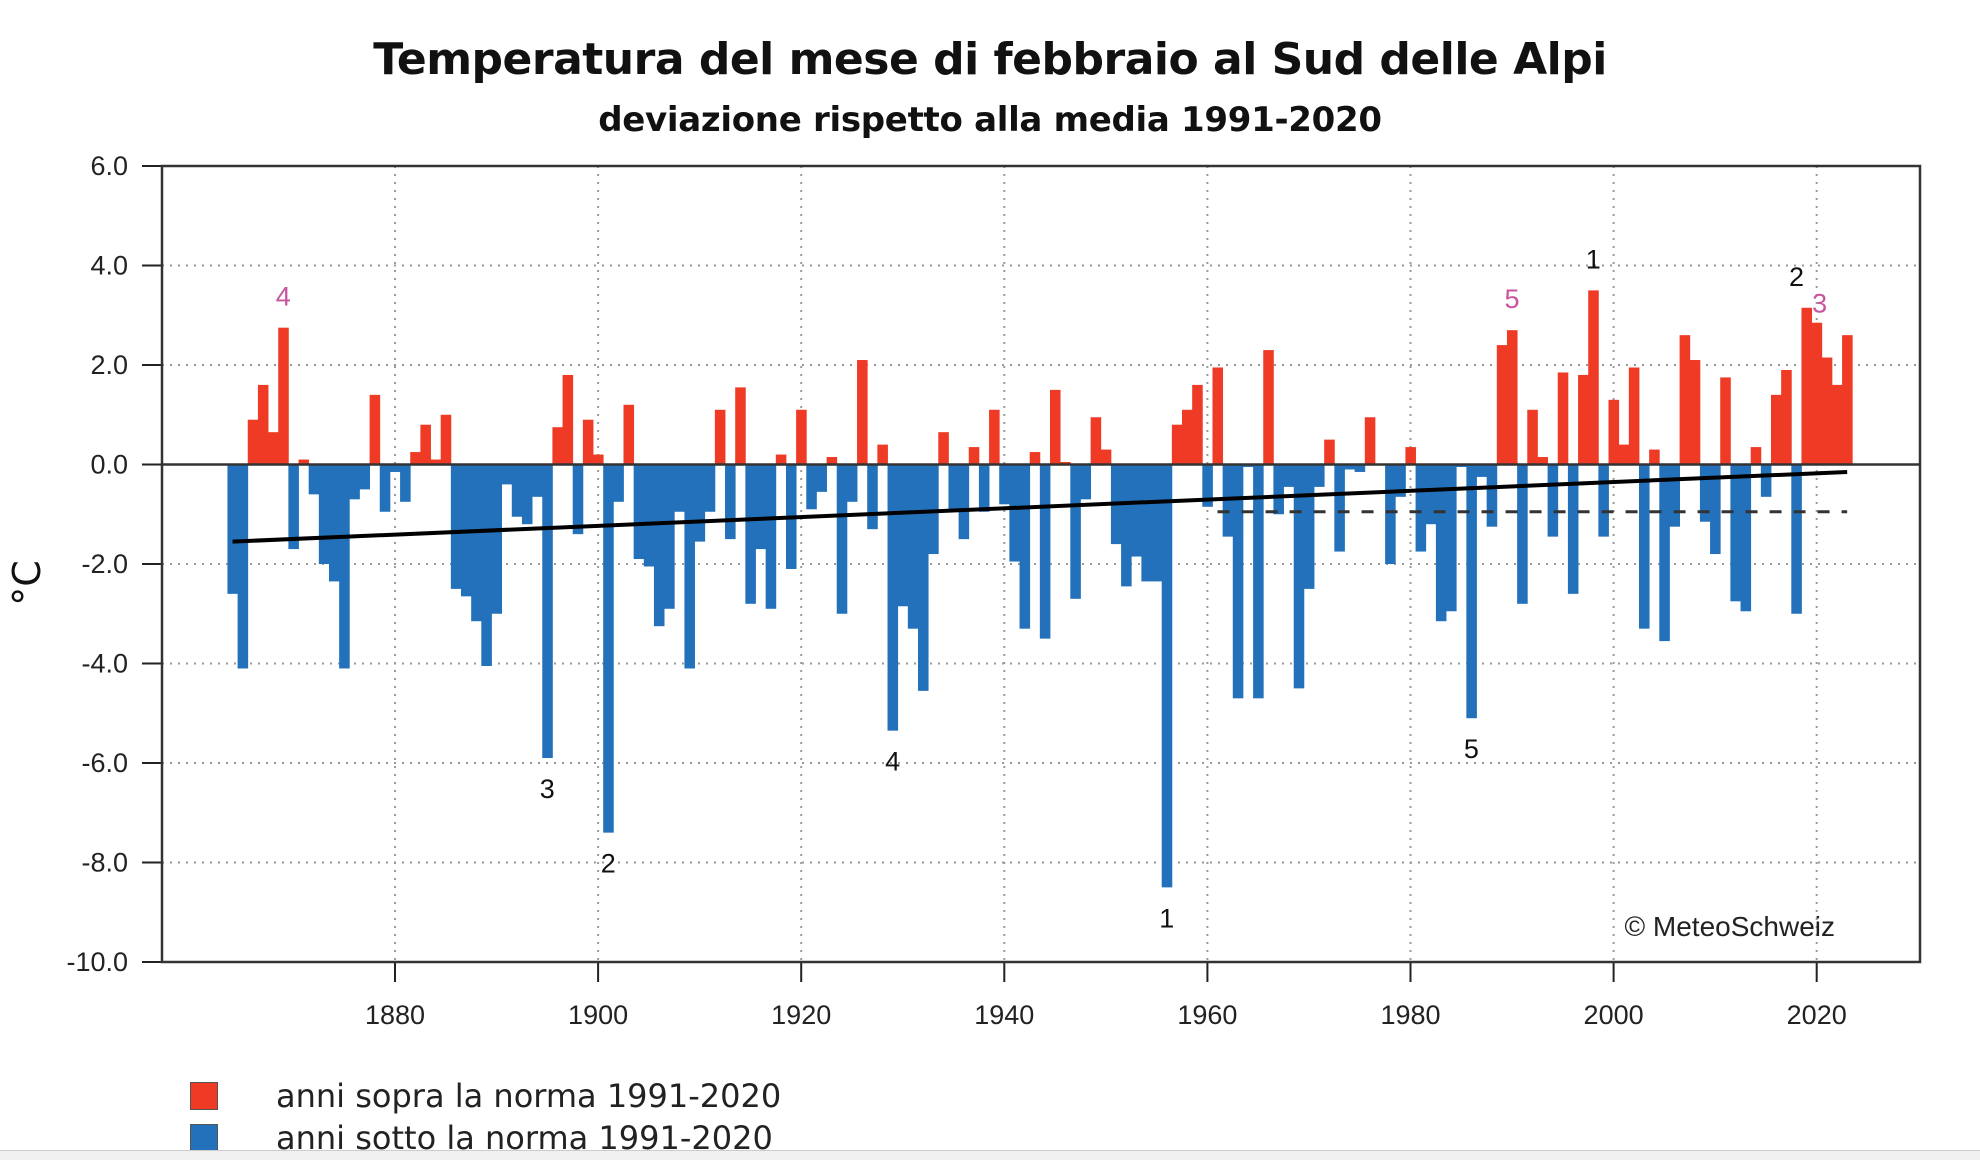  I want to click on bar-1947, so click(1075, 531).